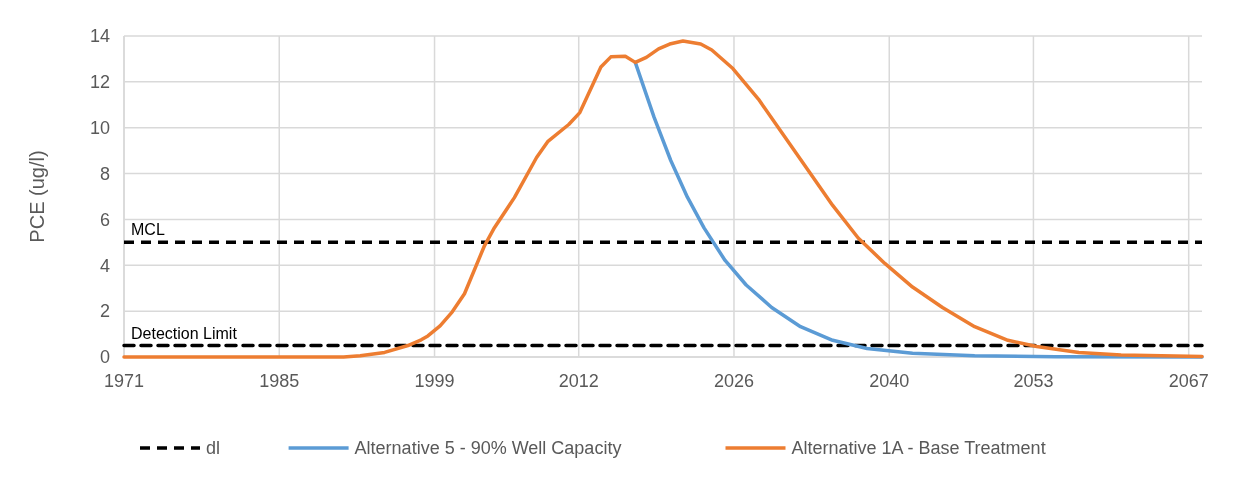  What do you see at coordinates (104, 311) in the screenshot?
I see `y-tick-label: 2` at bounding box center [104, 311].